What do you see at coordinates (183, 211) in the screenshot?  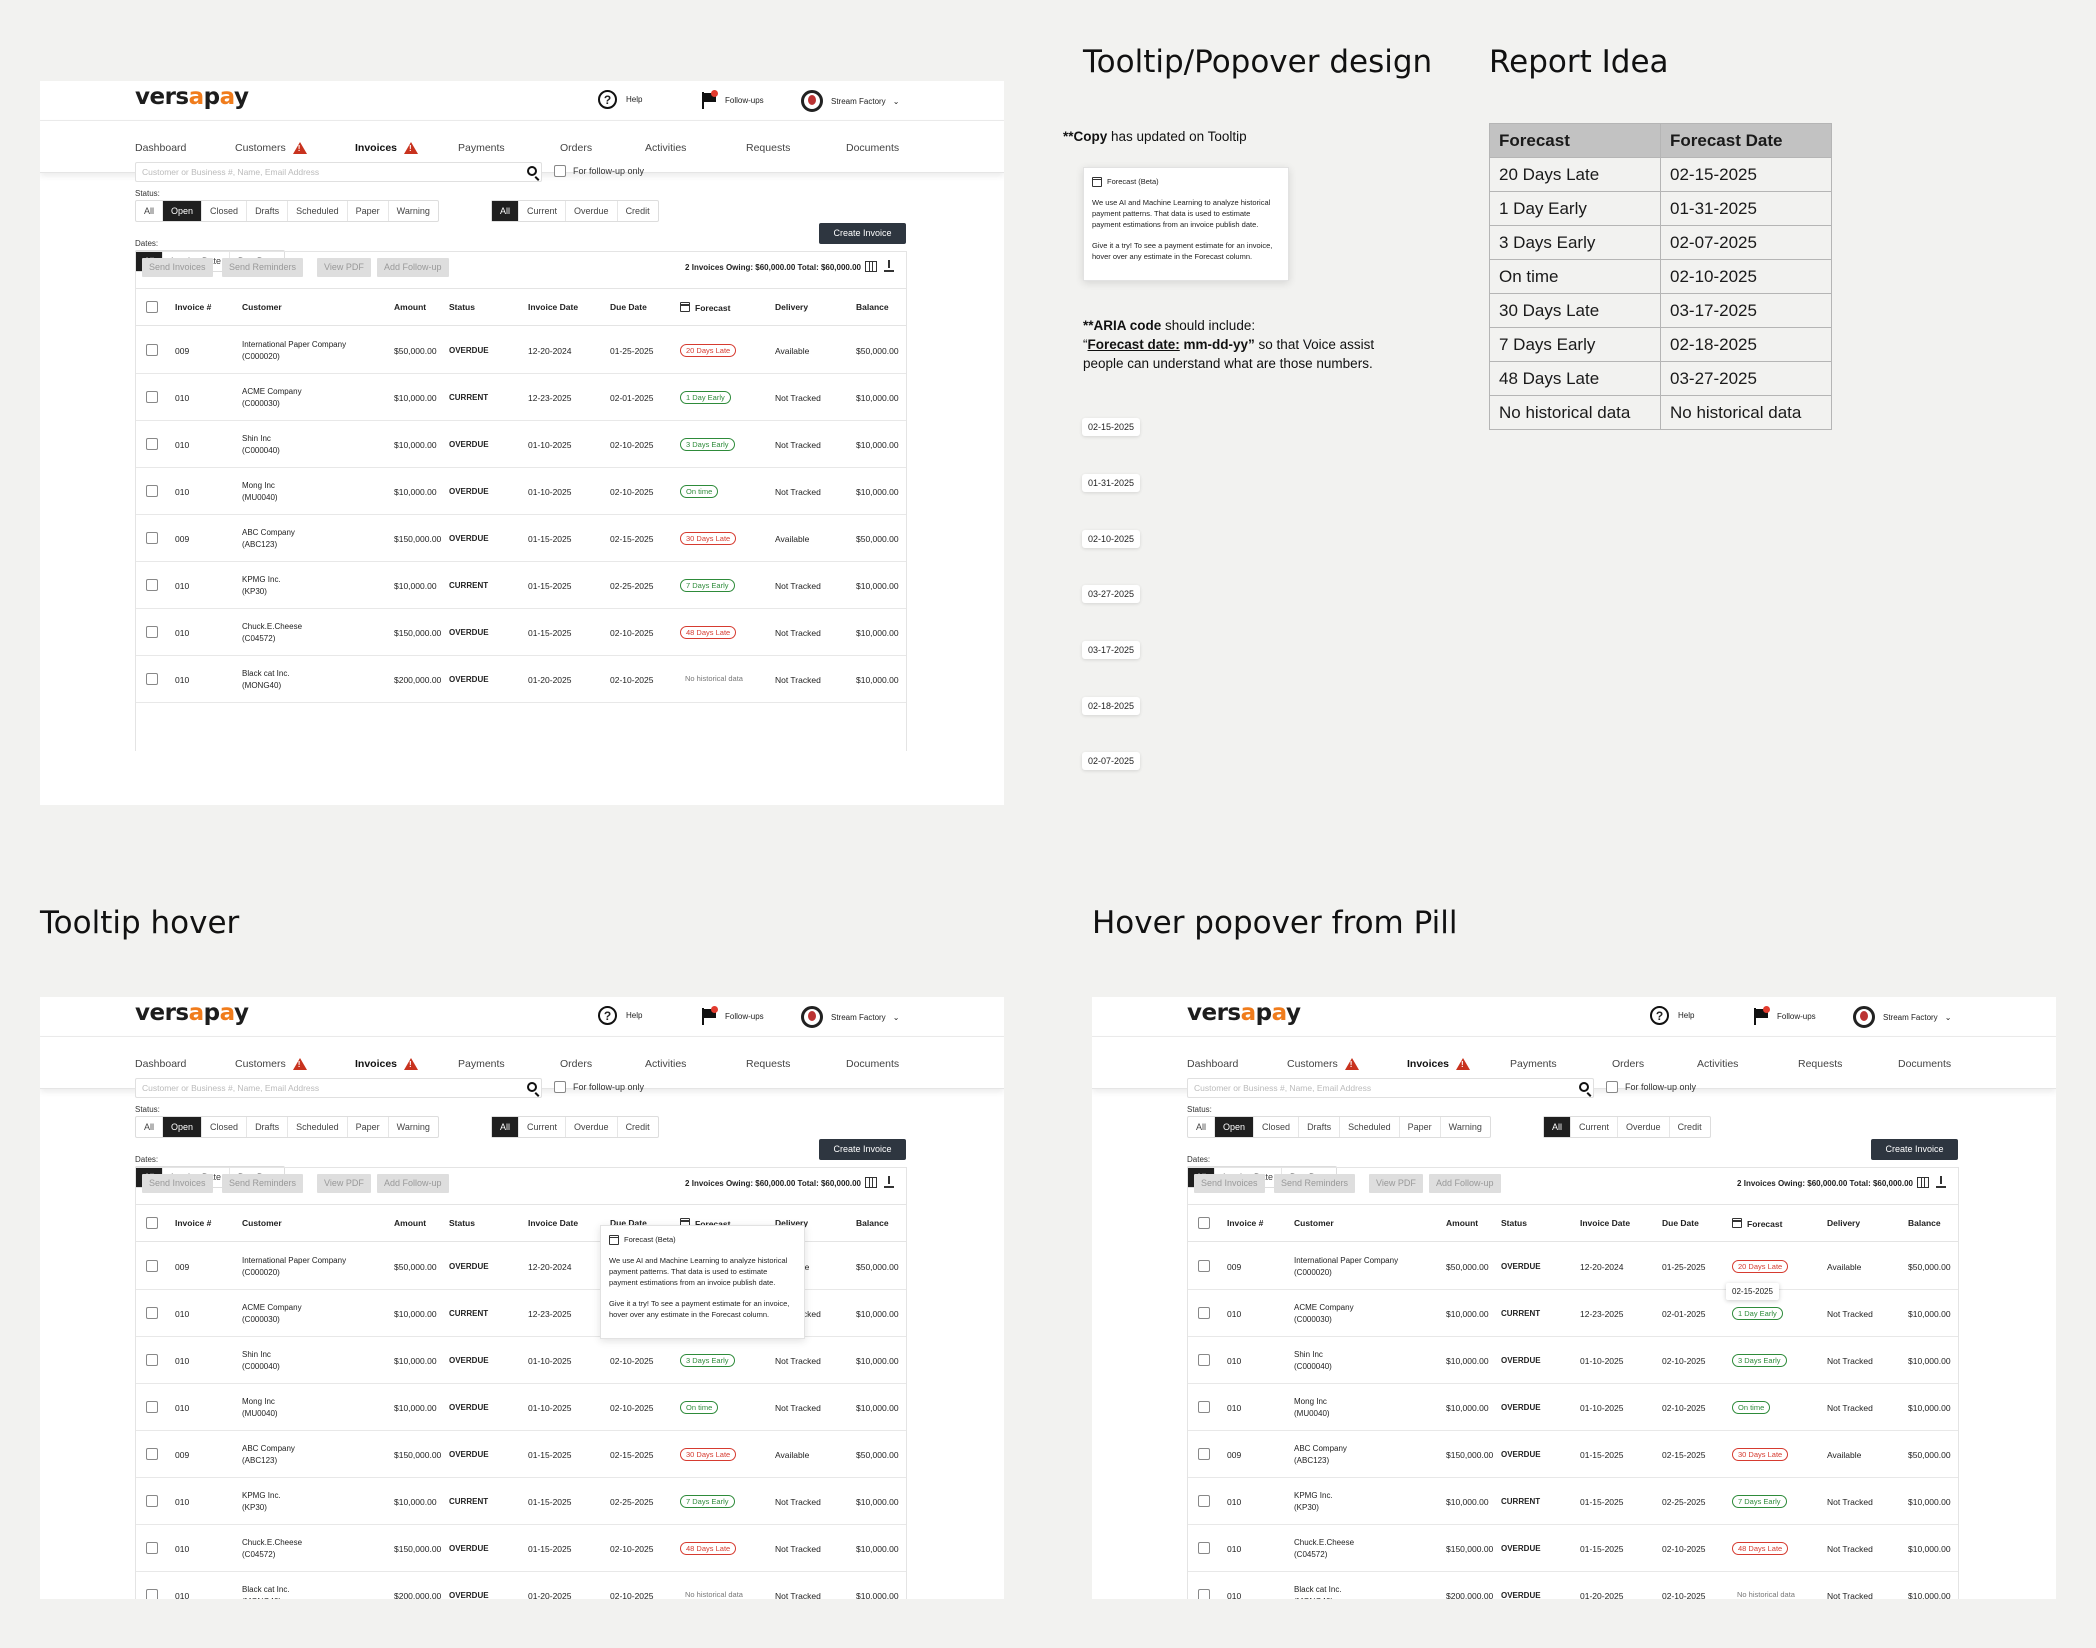 I see `filter-open: Open` at bounding box center [183, 211].